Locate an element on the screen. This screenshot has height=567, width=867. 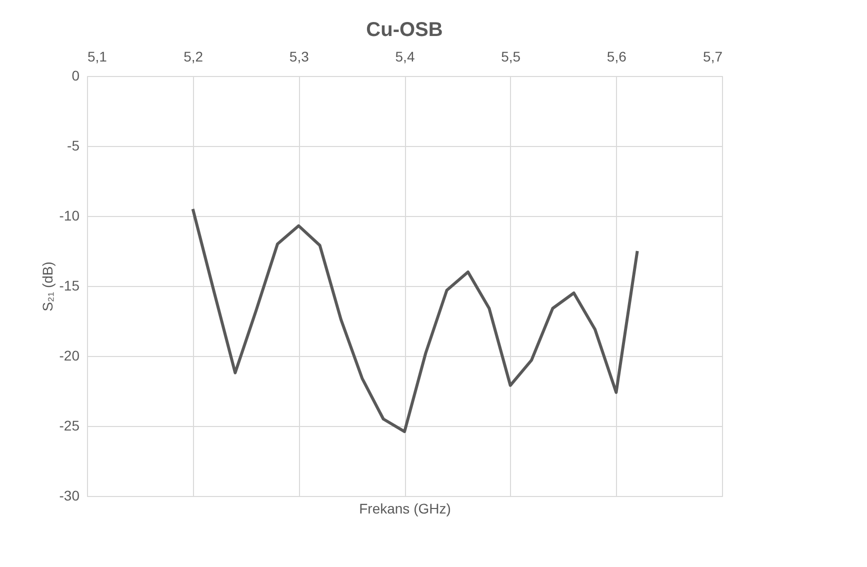
x-tick-label: 5,5 is located at coordinates (511, 56).